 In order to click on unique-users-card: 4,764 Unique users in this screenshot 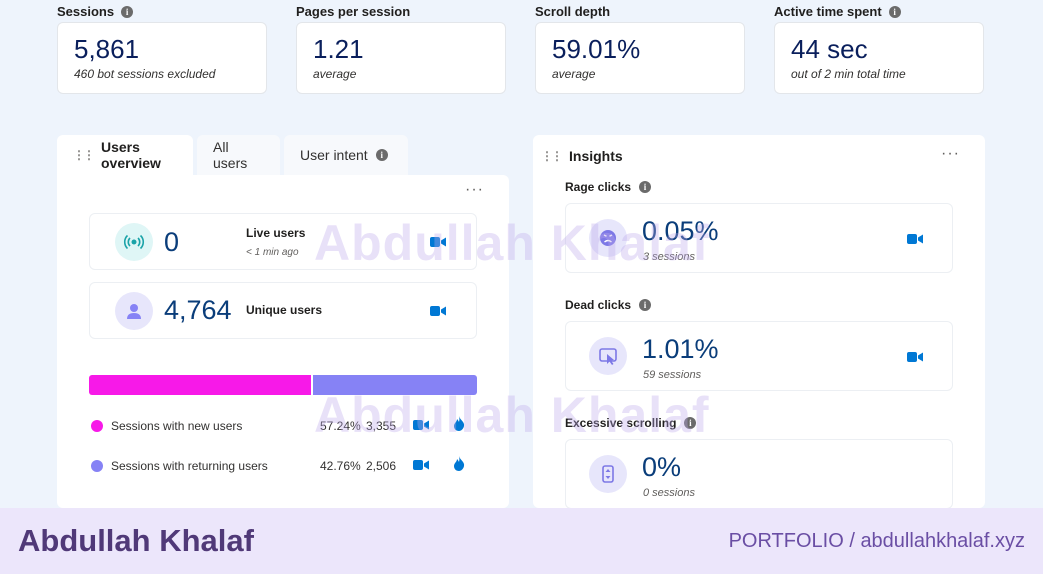, I will do `click(283, 310)`.